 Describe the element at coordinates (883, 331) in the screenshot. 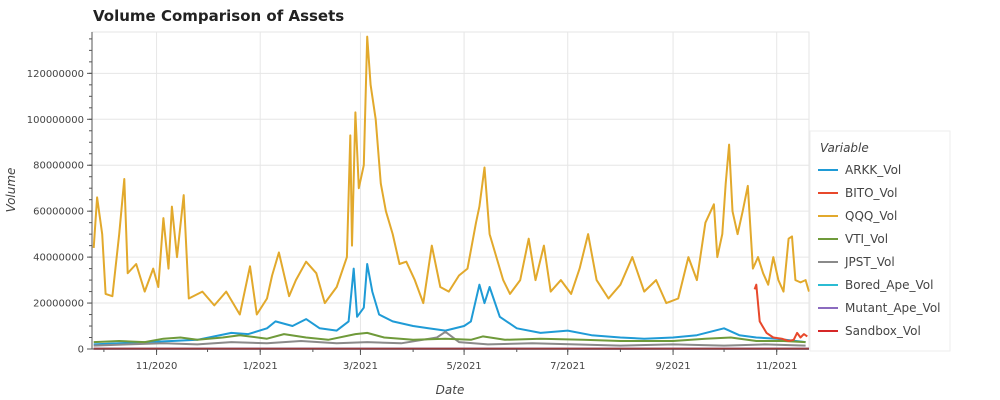

I see `legend-label: Sandbox_Vol` at that location.